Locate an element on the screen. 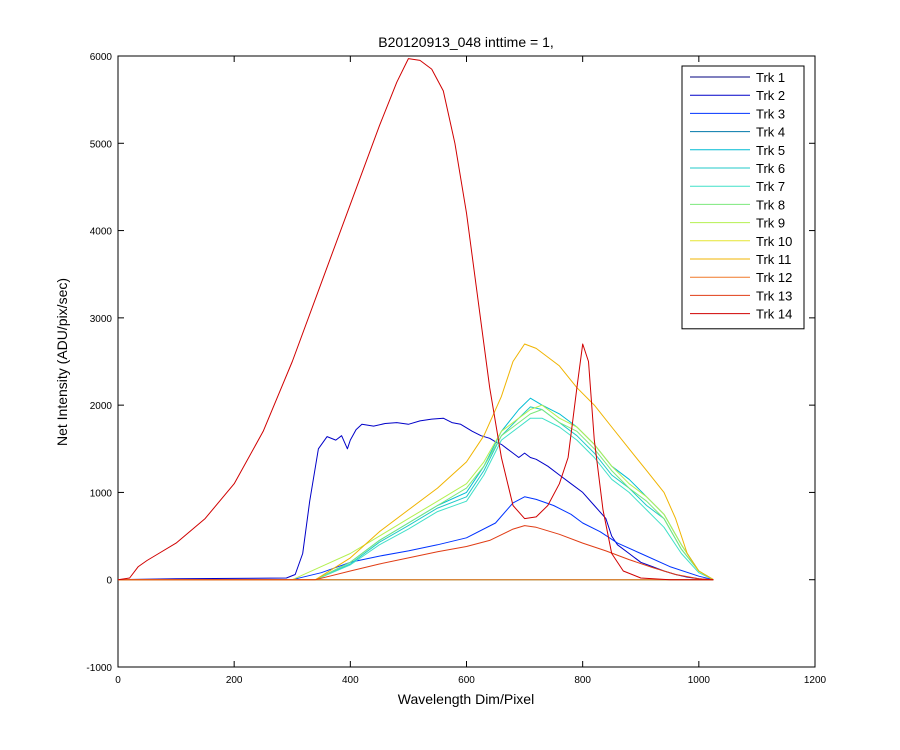 The width and height of the screenshot is (900, 750). legend-label: Trk 10 is located at coordinates (774, 241).